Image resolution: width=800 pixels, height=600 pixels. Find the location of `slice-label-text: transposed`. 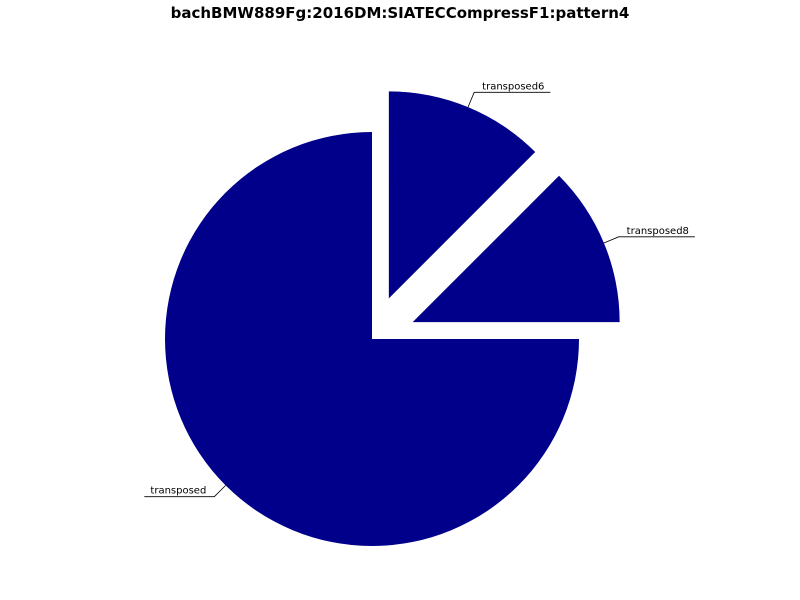

slice-label-text: transposed is located at coordinates (178, 491).